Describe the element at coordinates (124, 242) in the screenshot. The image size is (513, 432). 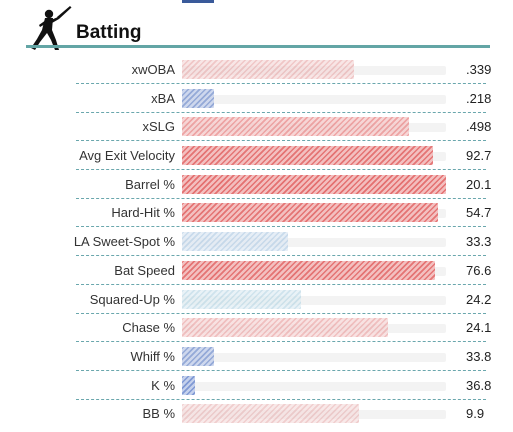
I see `metric-label: LA Sweet-Spot %` at that location.